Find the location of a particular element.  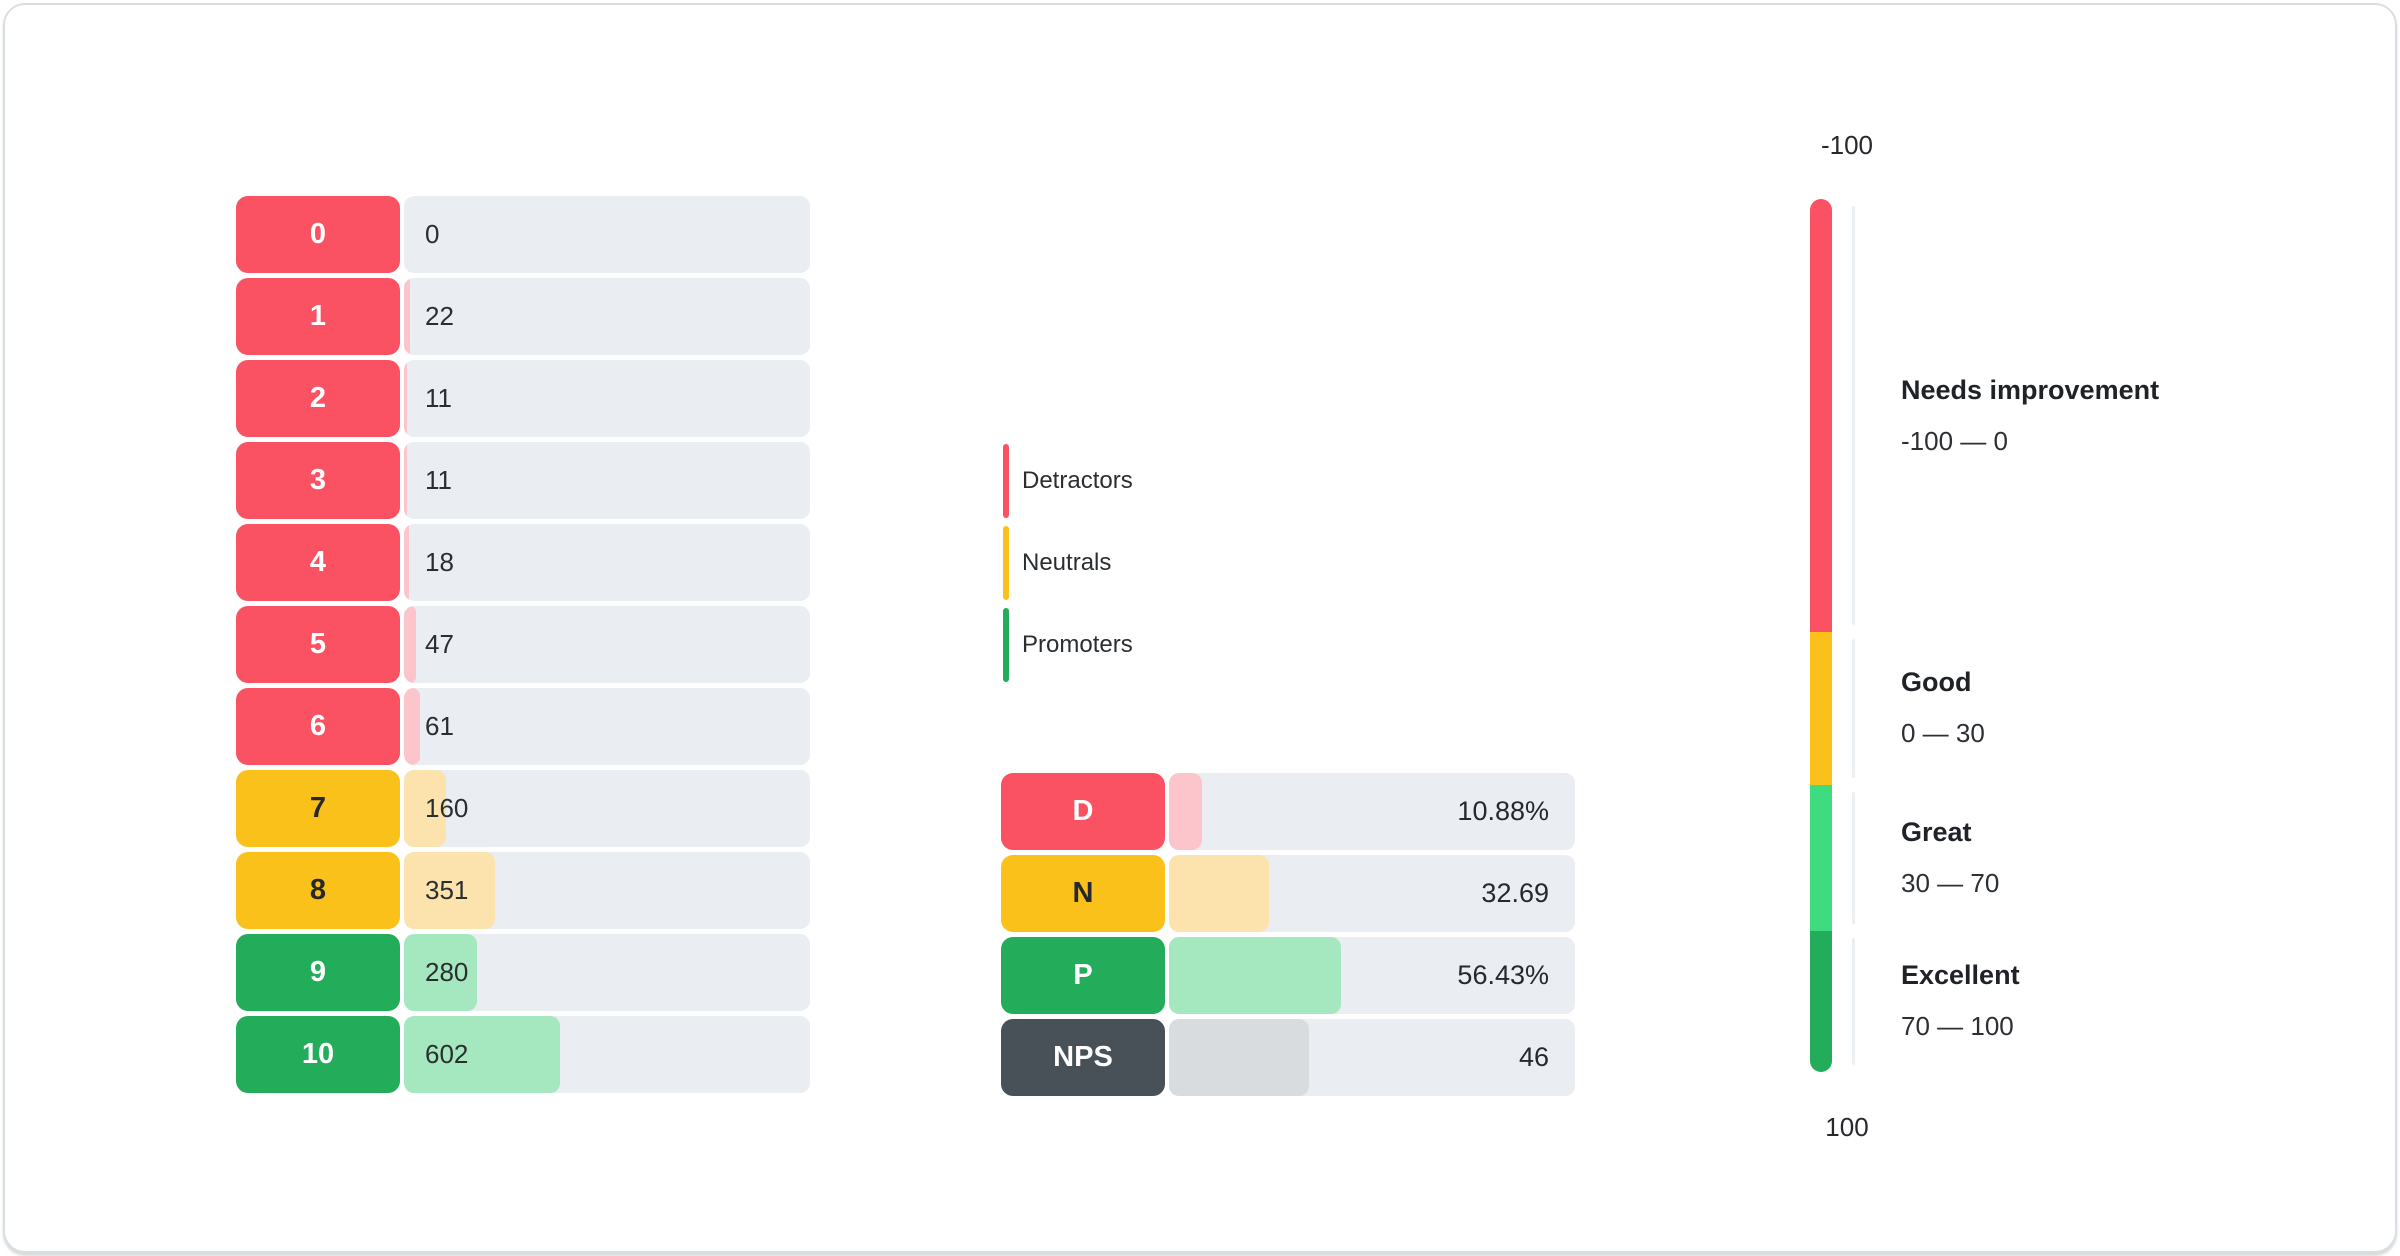

summary-track: 56.43% is located at coordinates (1372, 975).